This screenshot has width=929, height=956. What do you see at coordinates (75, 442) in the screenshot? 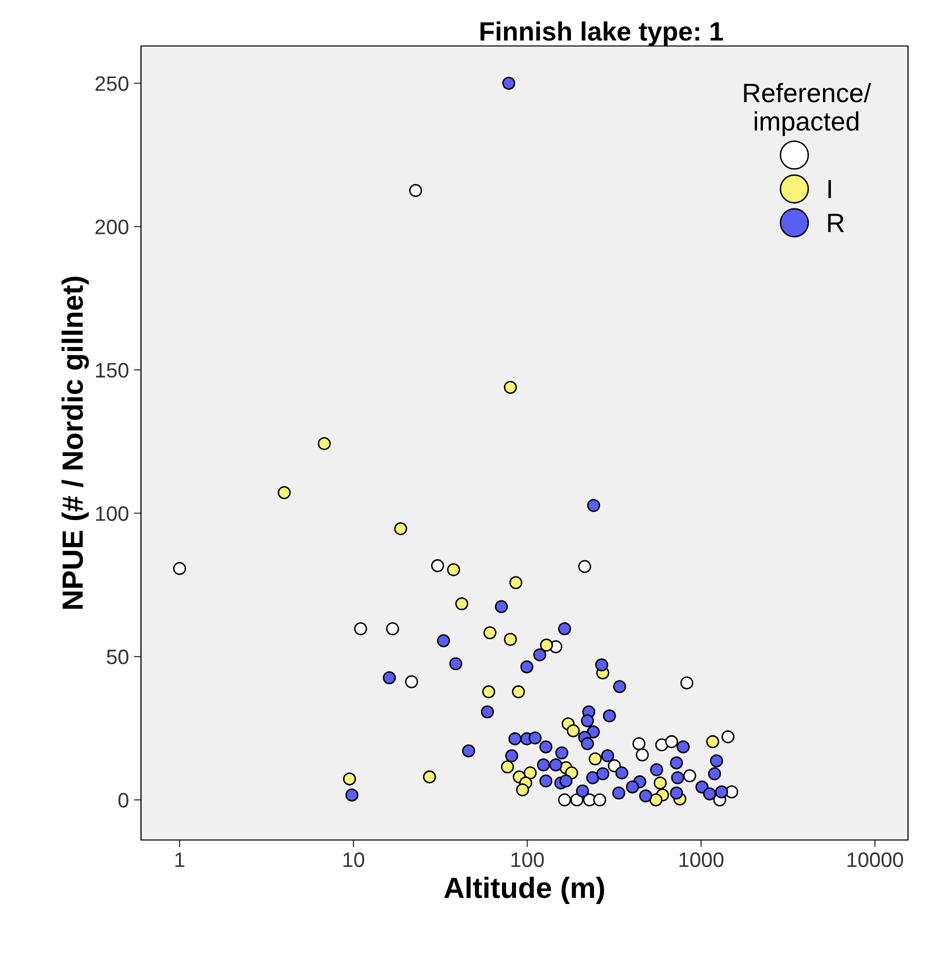
I see `y-axis-title: NPUE (# / Nordic gillnet)` at bounding box center [75, 442].